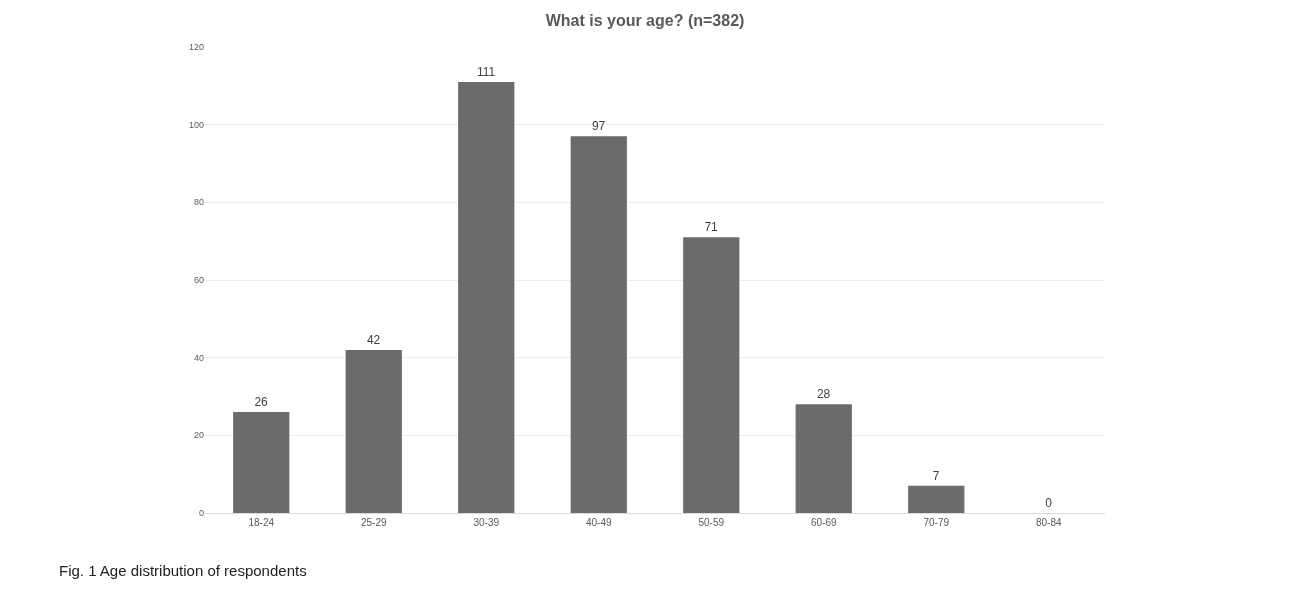  I want to click on x-tick-label: 25-29, so click(373, 522).